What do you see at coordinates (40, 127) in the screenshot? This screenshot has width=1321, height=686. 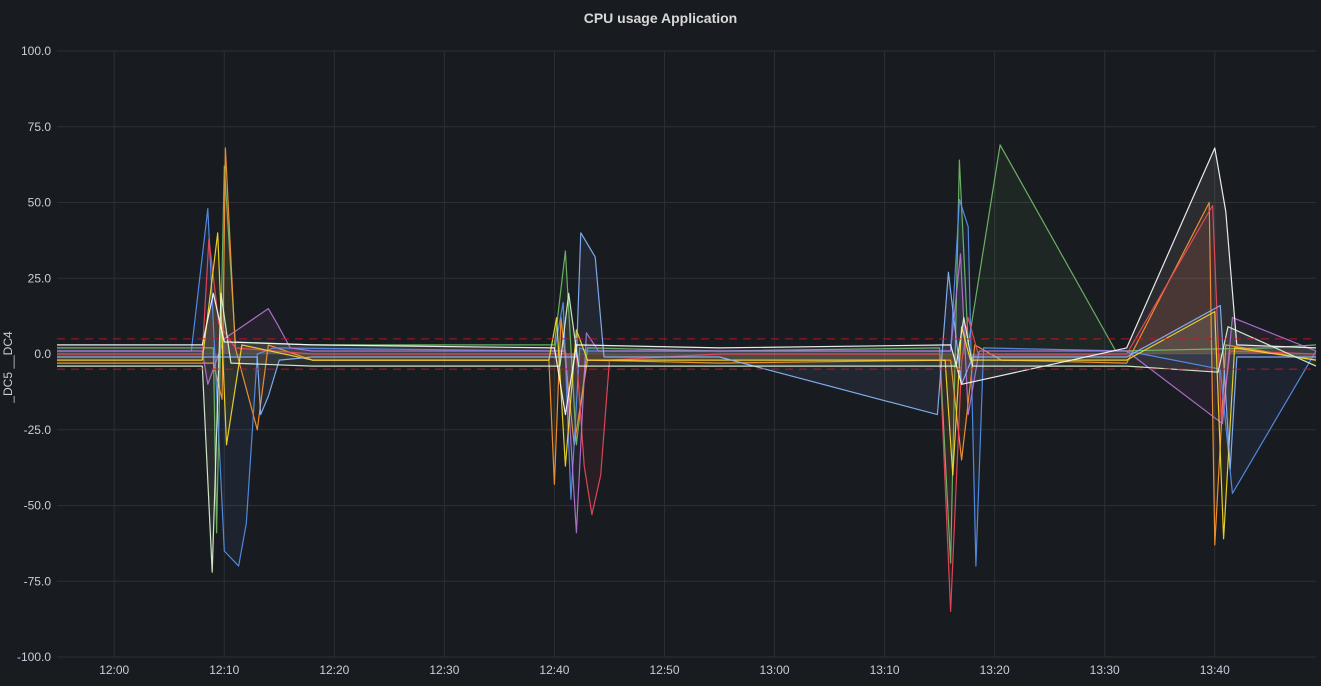 I see `y-tick-label: 75.0` at bounding box center [40, 127].